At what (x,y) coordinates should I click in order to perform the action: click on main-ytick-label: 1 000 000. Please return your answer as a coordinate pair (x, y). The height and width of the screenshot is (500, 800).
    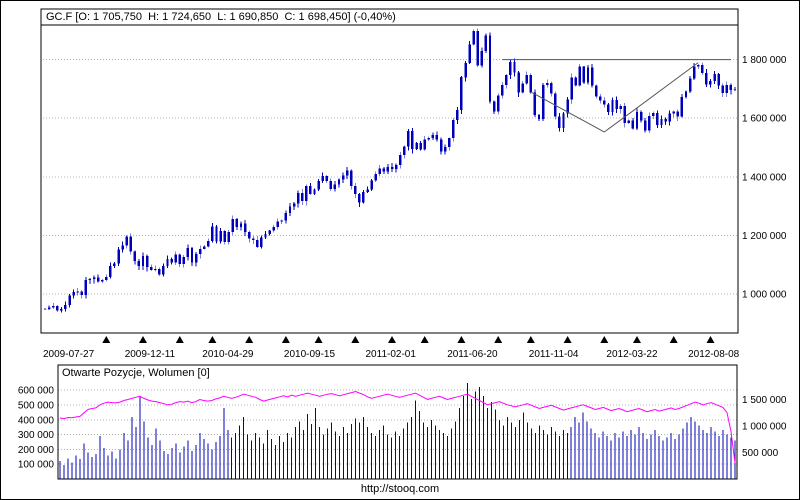
    Looking at the image, I should click on (764, 294).